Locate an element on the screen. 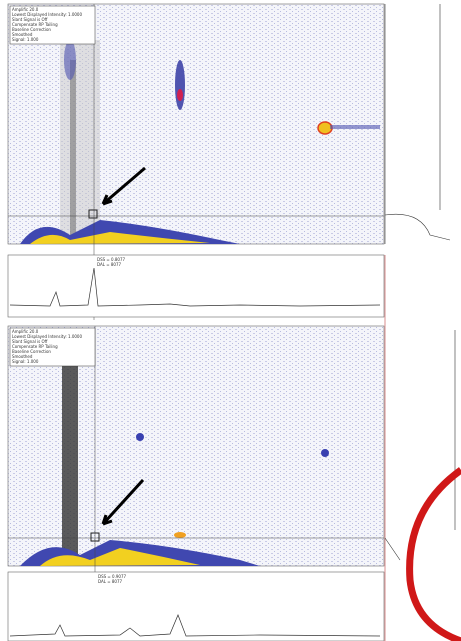 The width and height of the screenshot is (461, 641). cursor-readout: DSS = 0.8077 is located at coordinates (111, 259).